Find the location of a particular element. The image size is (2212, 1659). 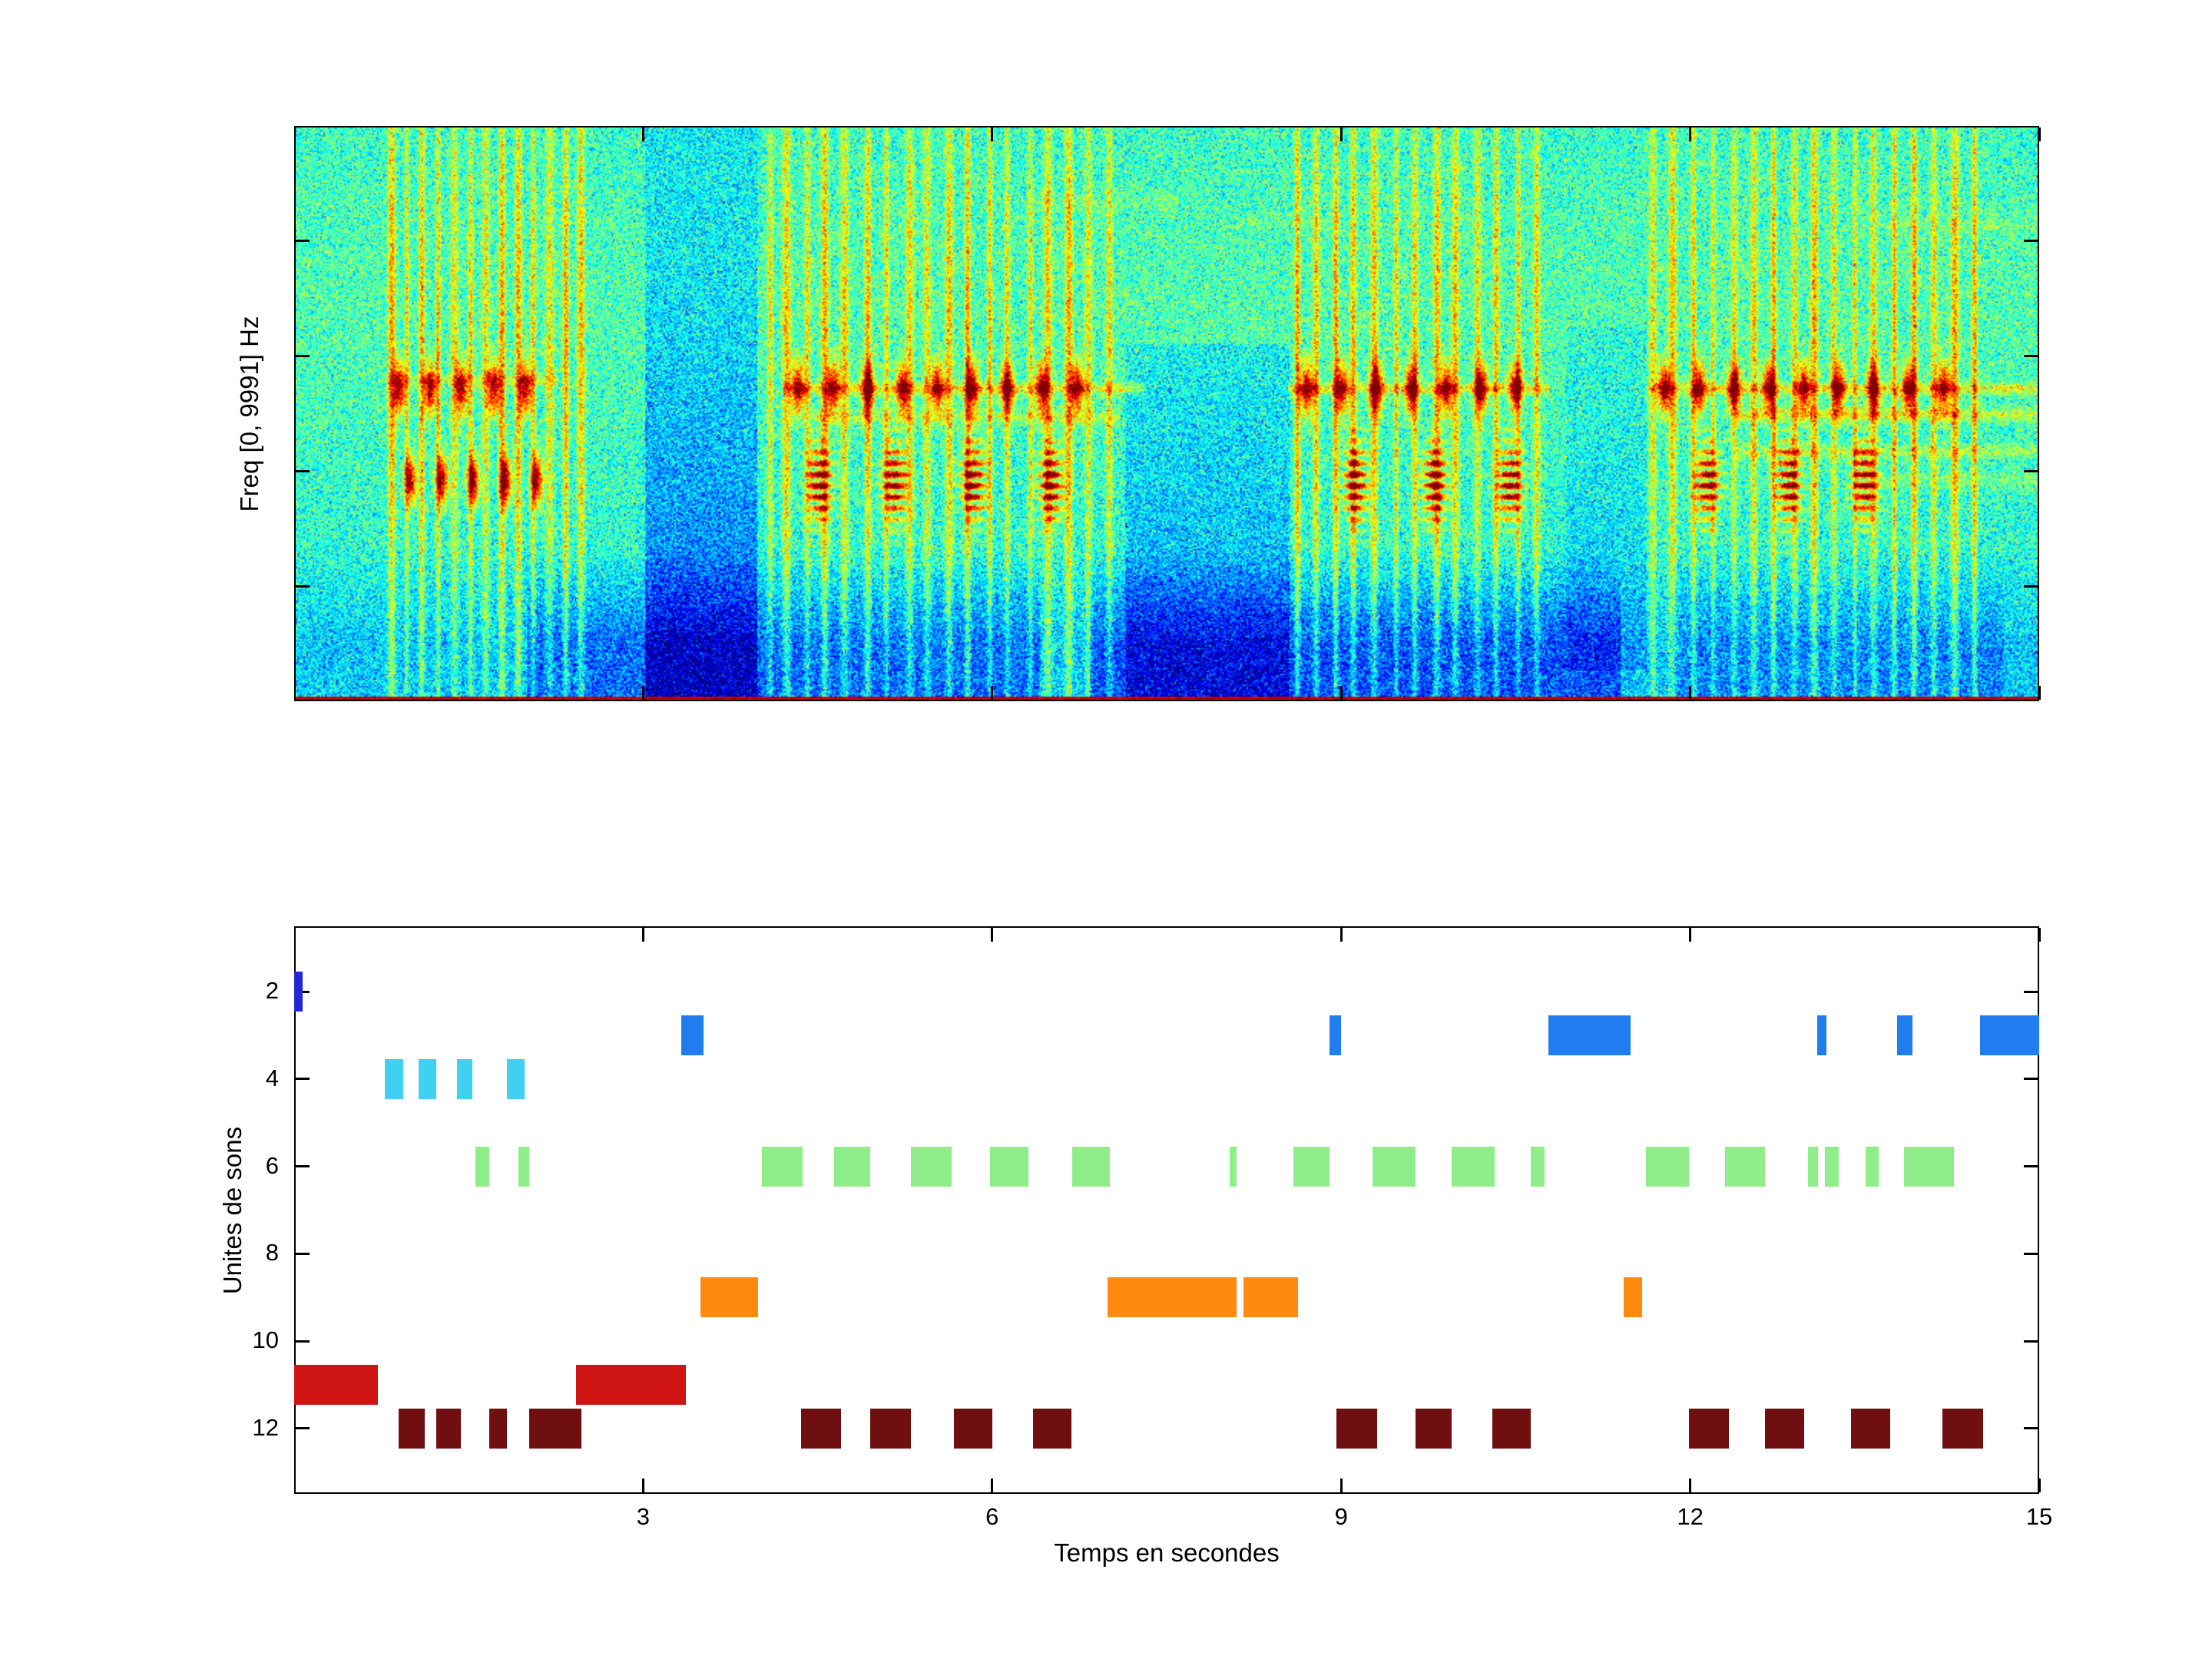

x-tick-label: 9 is located at coordinates (1341, 1517).